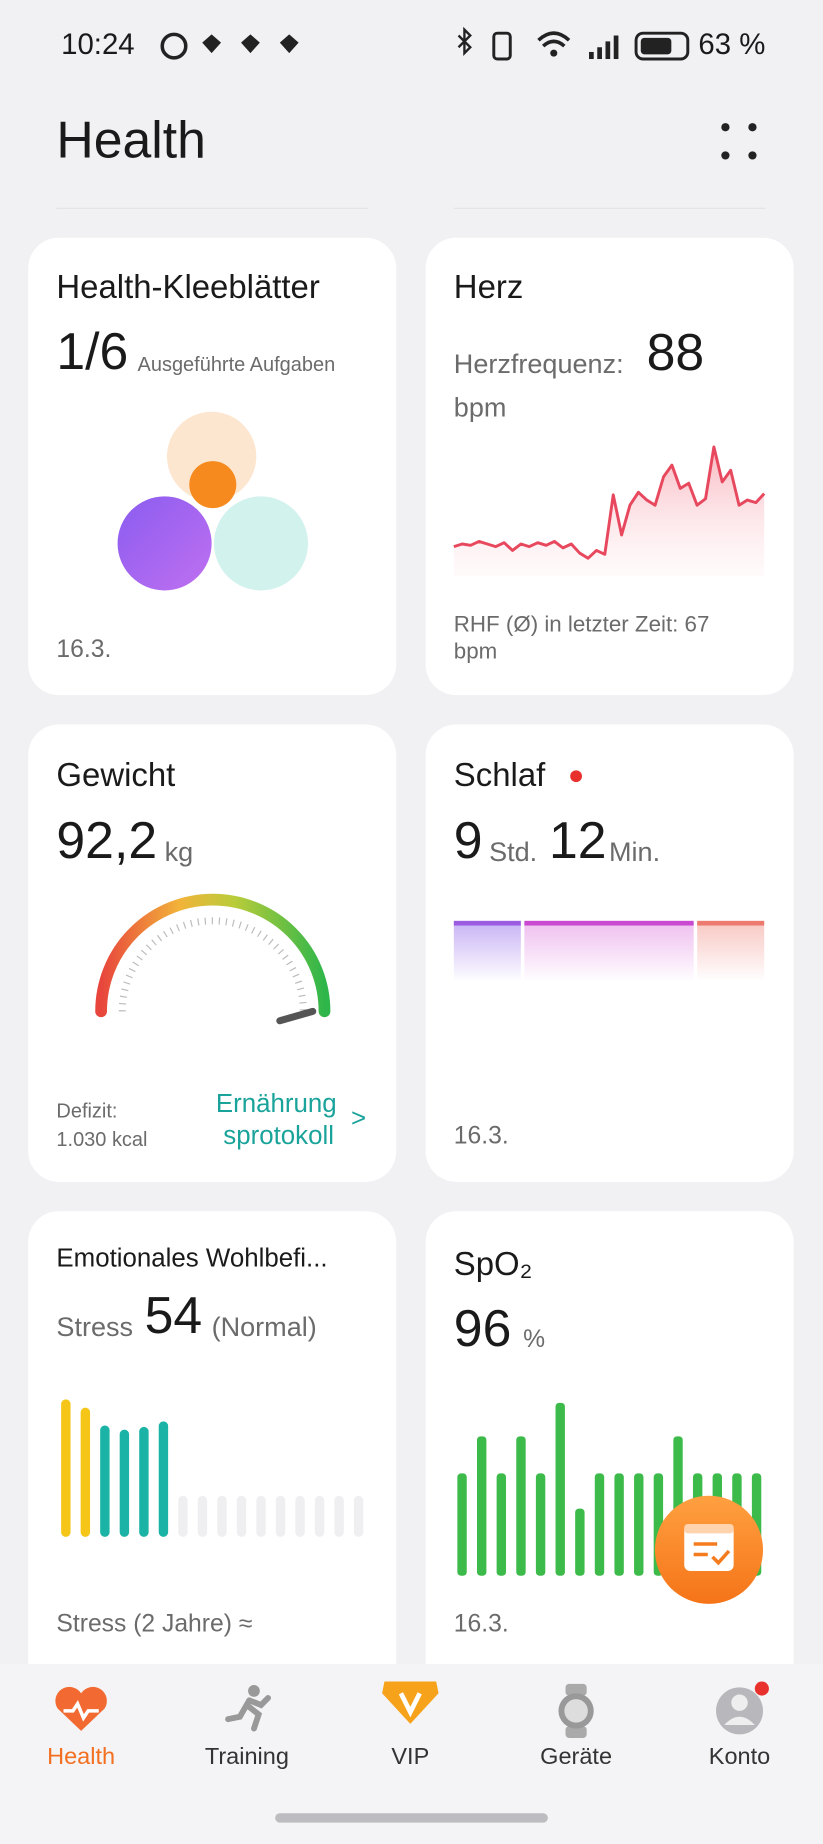 The height and width of the screenshot is (1844, 823). I want to click on weight-value: 92,2, so click(106, 840).